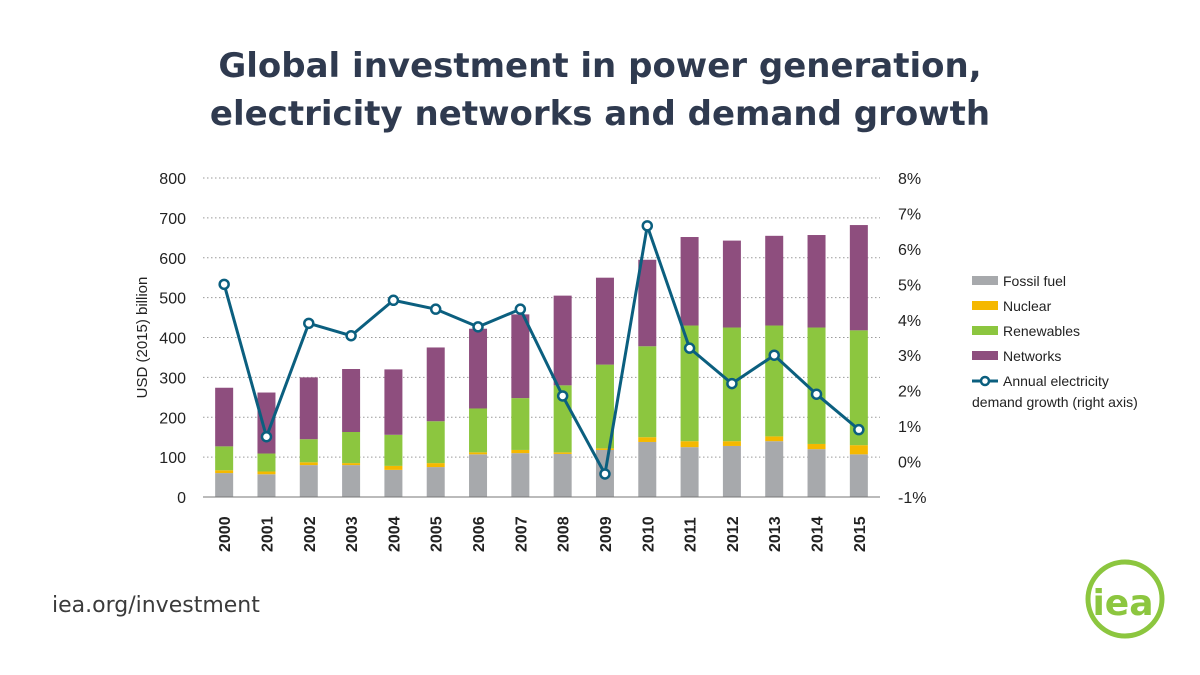 This screenshot has width=1200, height=675. Describe the element at coordinates (181, 498) in the screenshot. I see `y-tick-label: 0` at that location.